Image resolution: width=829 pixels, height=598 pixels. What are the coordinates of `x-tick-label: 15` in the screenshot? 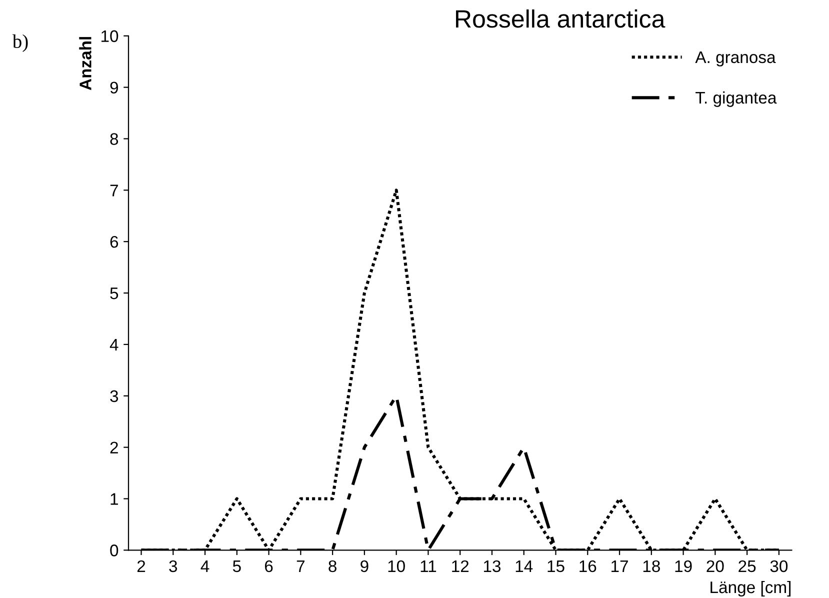 It's located at (556, 566).